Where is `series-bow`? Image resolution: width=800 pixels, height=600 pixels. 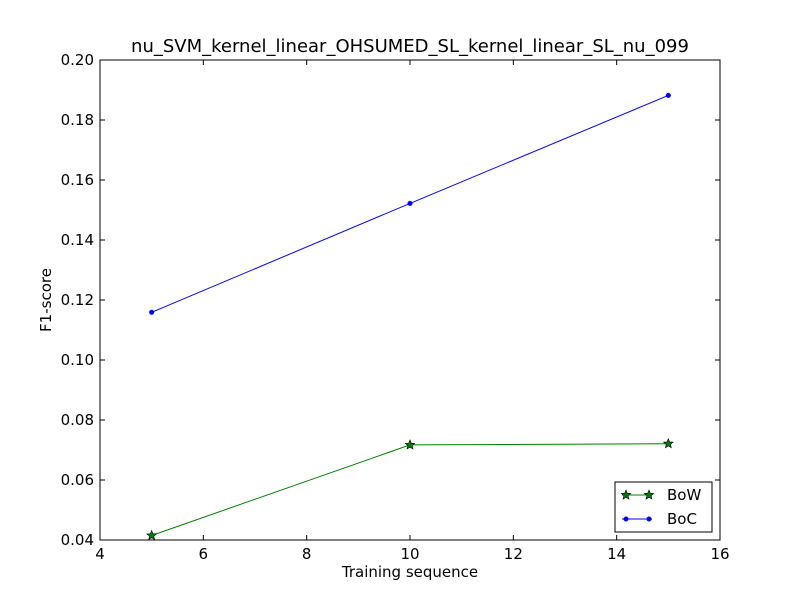 series-bow is located at coordinates (410, 489).